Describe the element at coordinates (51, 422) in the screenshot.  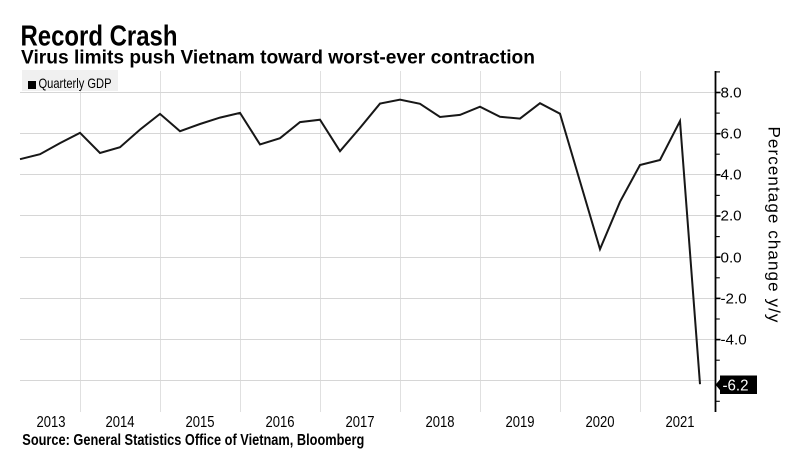
I see `svg-text: 2013` at that location.